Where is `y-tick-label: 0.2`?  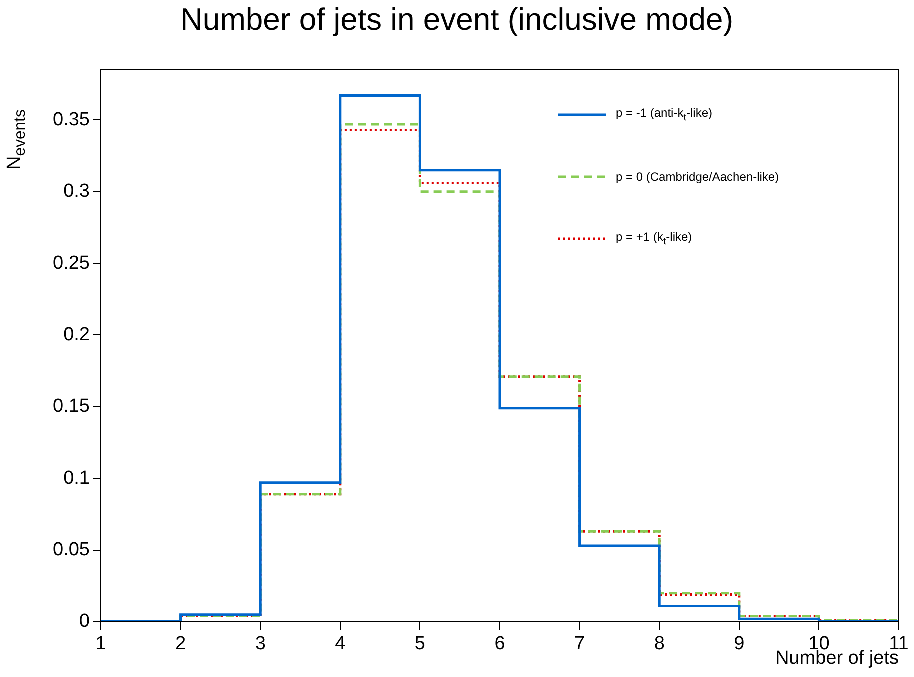
y-tick-label: 0.2 is located at coordinates (77, 335).